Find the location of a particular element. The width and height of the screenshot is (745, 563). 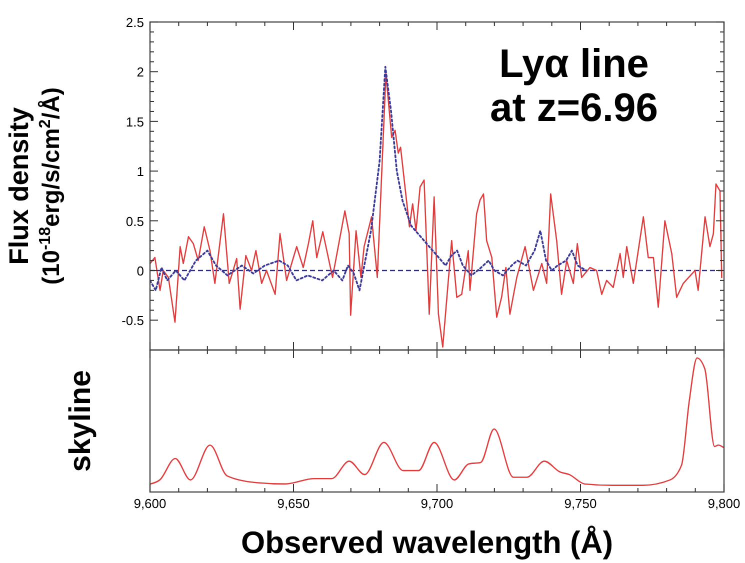

y-tick-label: 1 is located at coordinates (140, 172).